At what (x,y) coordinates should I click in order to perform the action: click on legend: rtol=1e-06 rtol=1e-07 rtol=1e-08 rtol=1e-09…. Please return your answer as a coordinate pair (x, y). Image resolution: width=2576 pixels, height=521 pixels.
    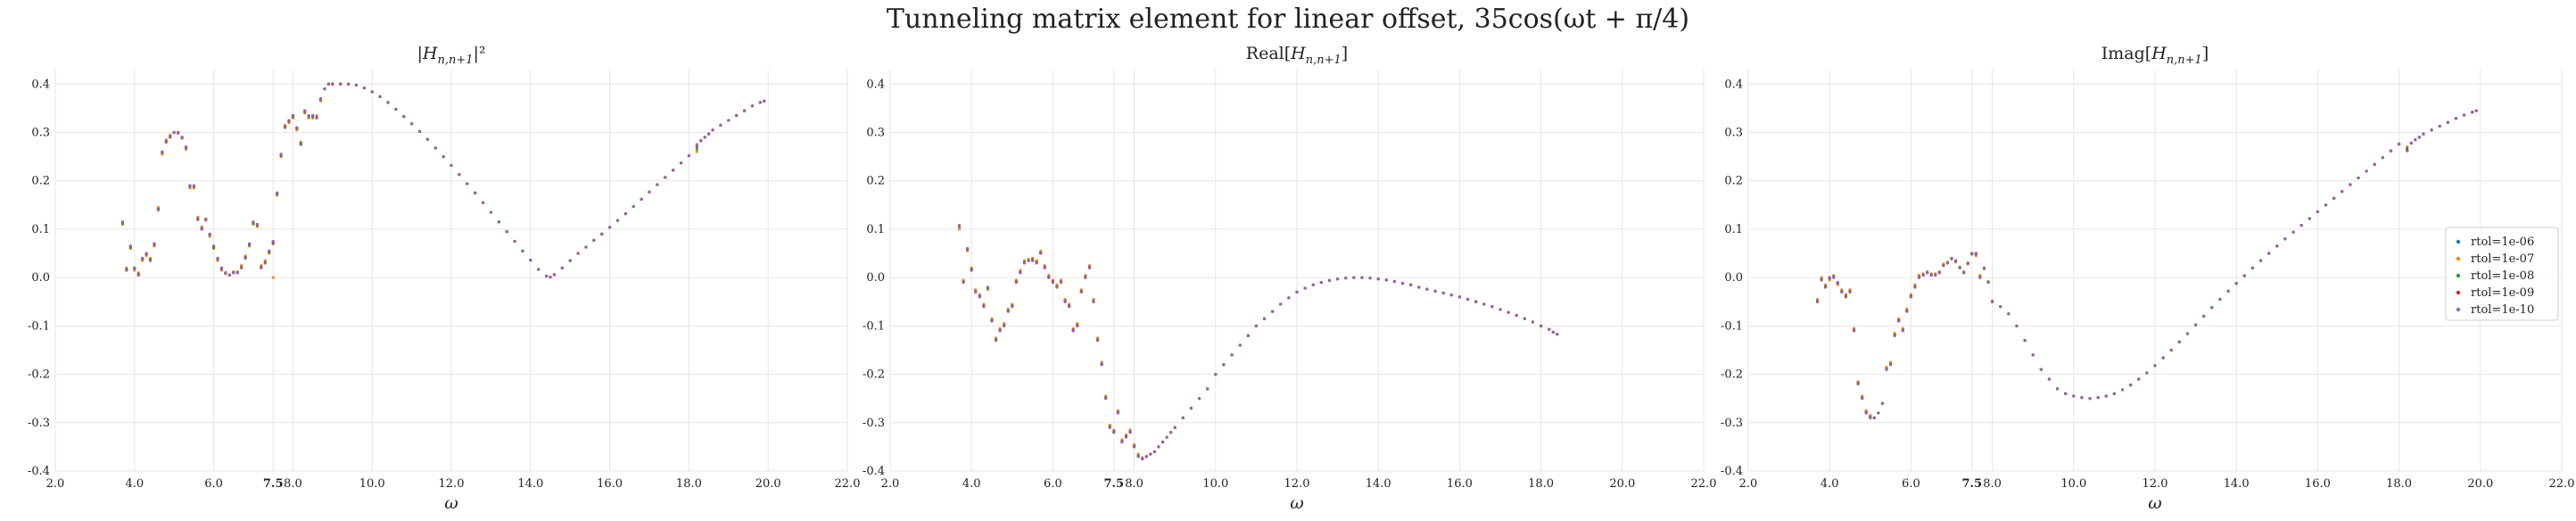
    Looking at the image, I should click on (2502, 274).